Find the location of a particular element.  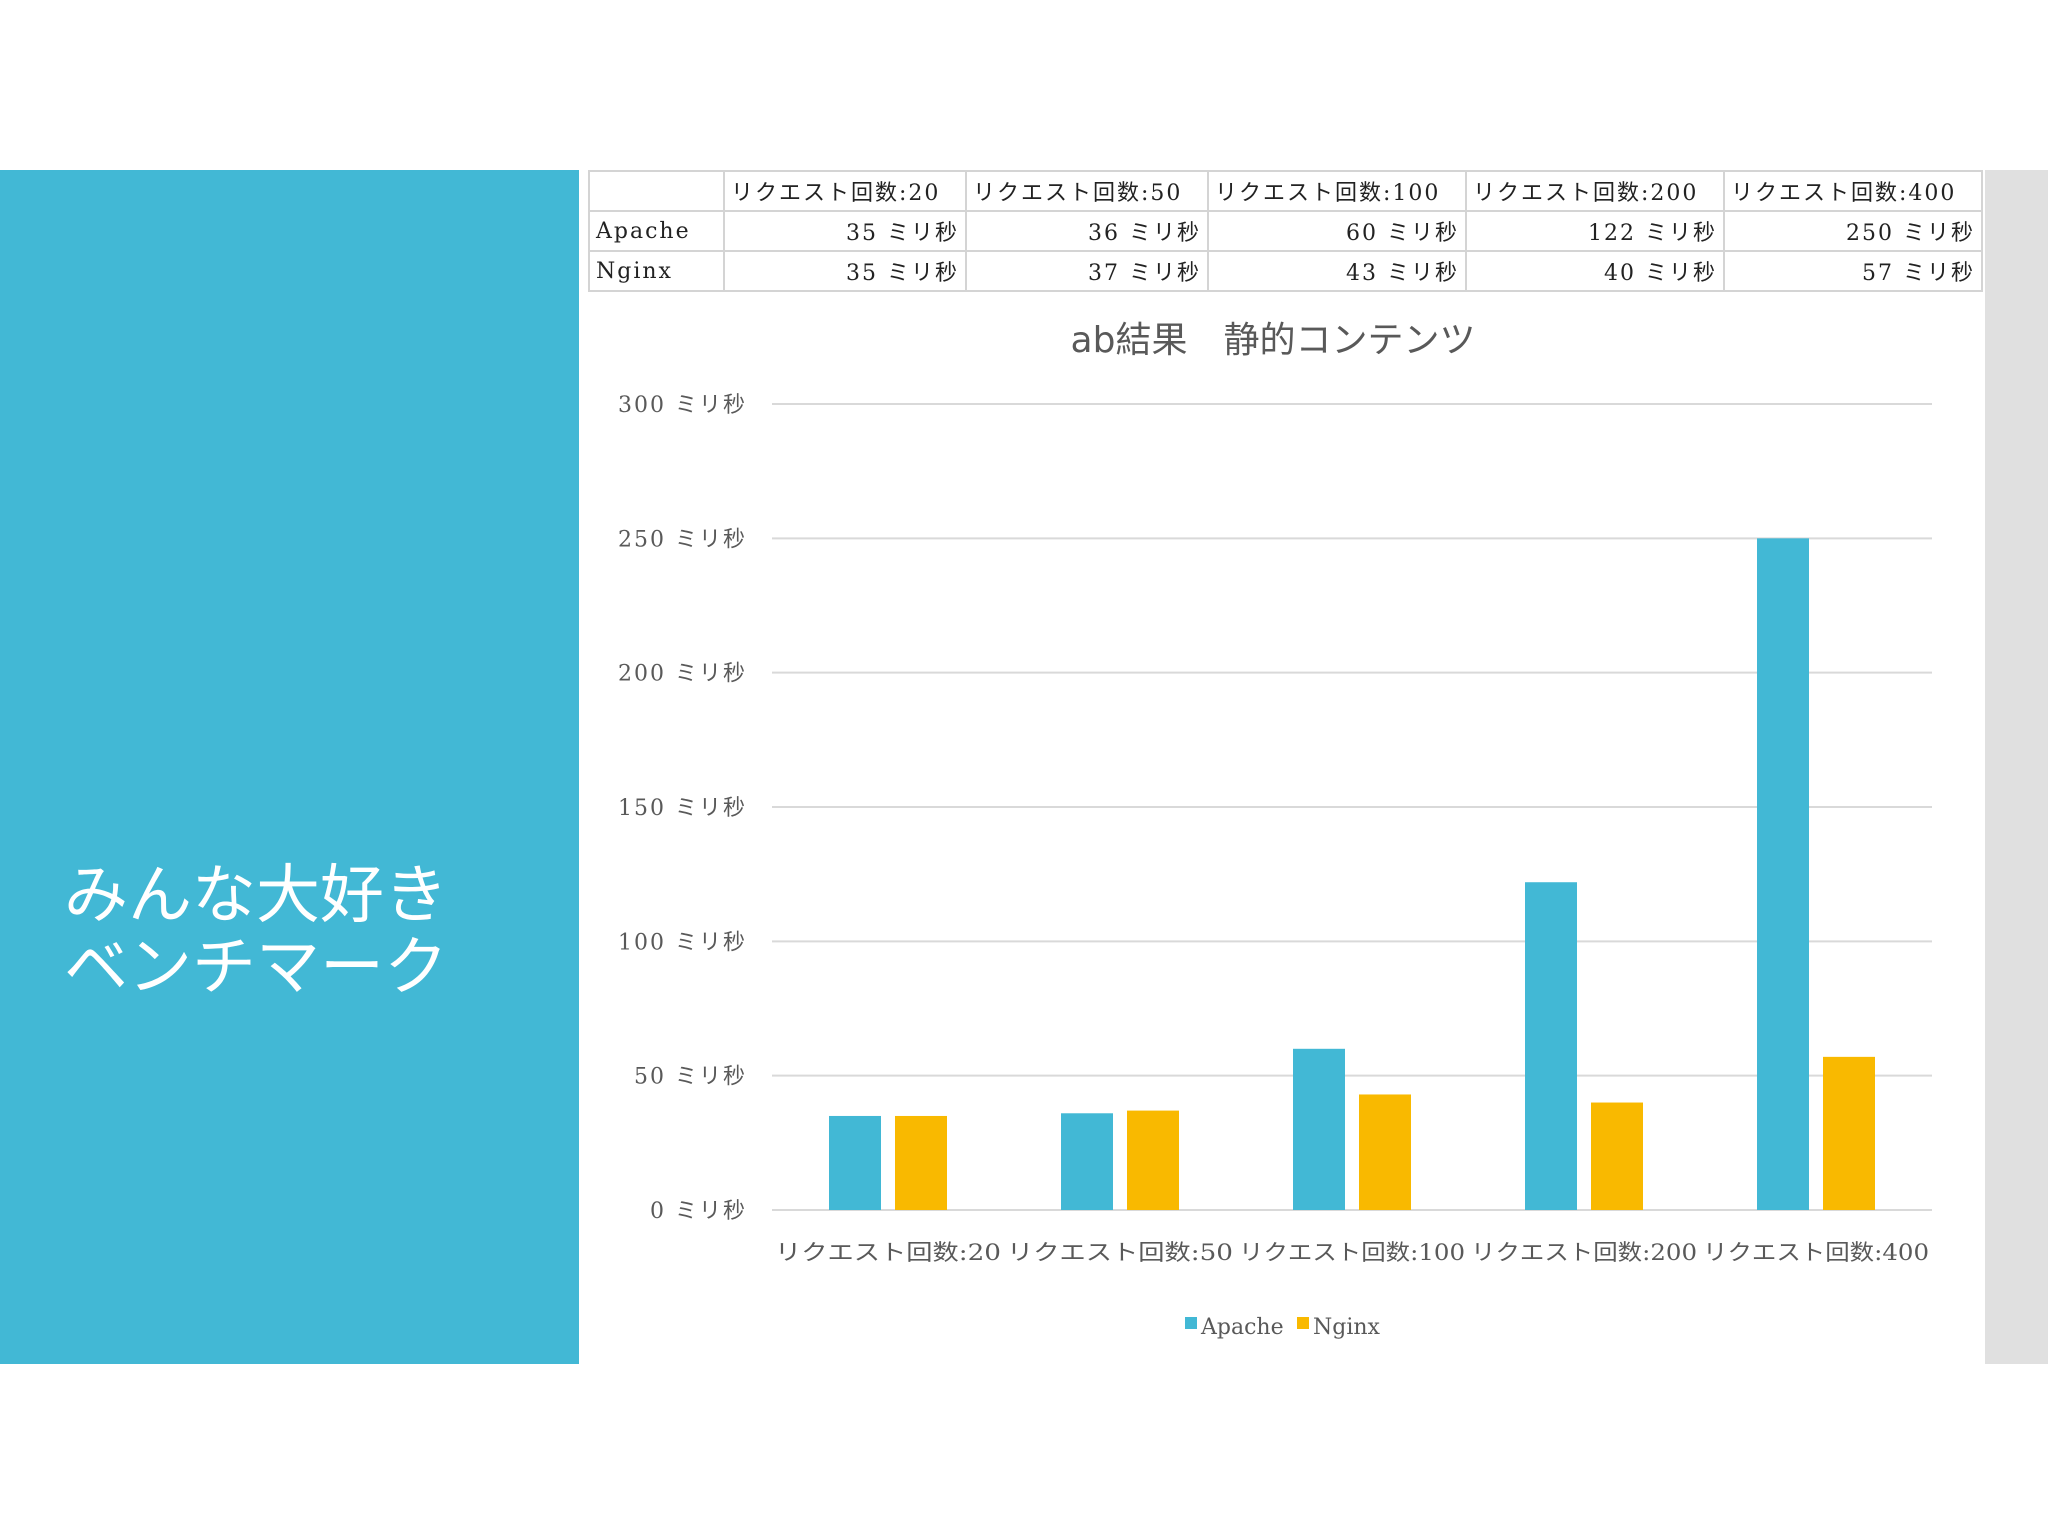

y-tick-label: 100 ミリ秒 is located at coordinates (682, 942).